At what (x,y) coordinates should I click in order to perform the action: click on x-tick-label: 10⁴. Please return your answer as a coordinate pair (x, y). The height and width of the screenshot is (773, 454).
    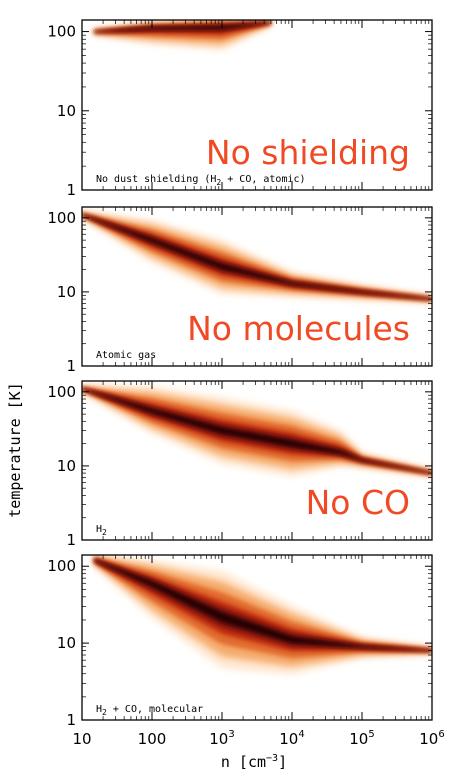
    Looking at the image, I should click on (291, 738).